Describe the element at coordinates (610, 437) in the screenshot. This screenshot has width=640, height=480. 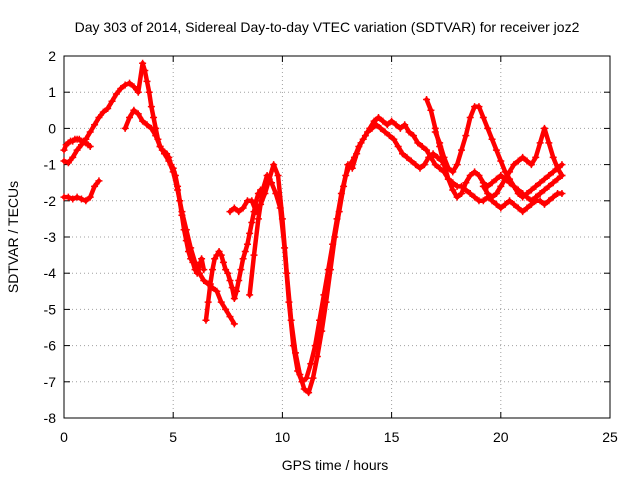
I see `x-tick-label: 25` at that location.